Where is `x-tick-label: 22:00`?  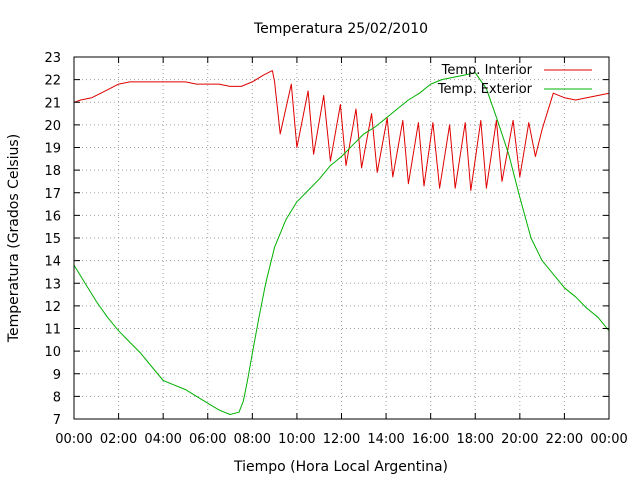
x-tick-label: 22:00 is located at coordinates (564, 439).